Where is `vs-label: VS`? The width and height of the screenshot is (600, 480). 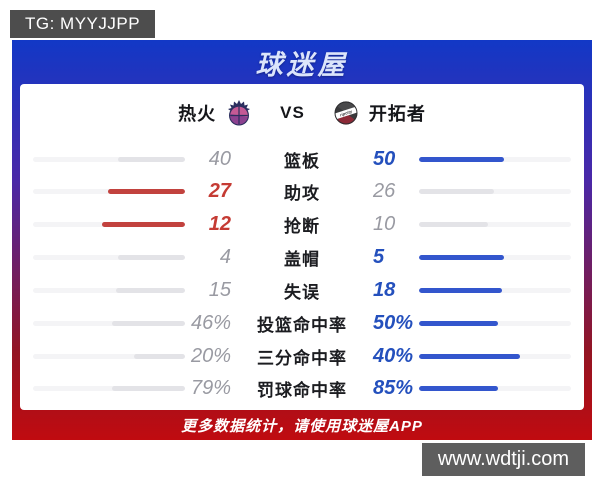
vs-label: VS is located at coordinates (292, 112).